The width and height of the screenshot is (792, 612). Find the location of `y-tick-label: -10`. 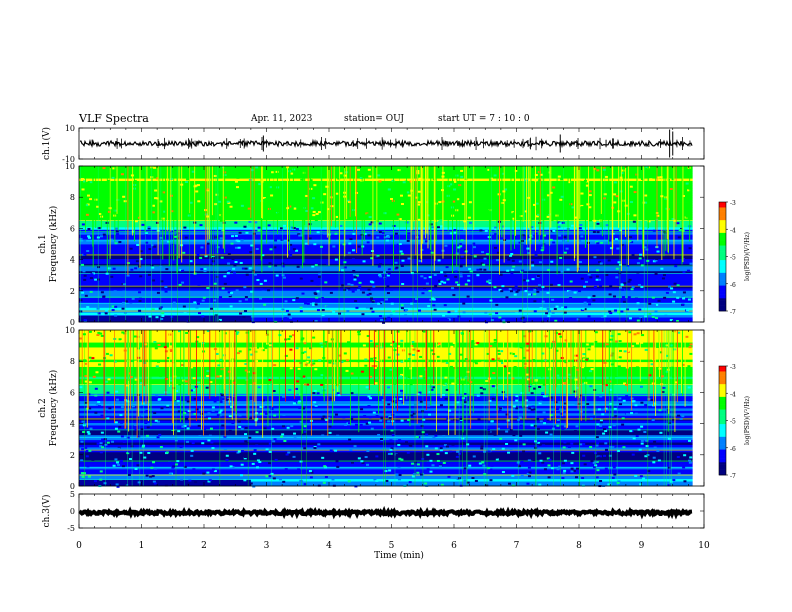

y-tick-label: -10 is located at coordinates (68, 159).